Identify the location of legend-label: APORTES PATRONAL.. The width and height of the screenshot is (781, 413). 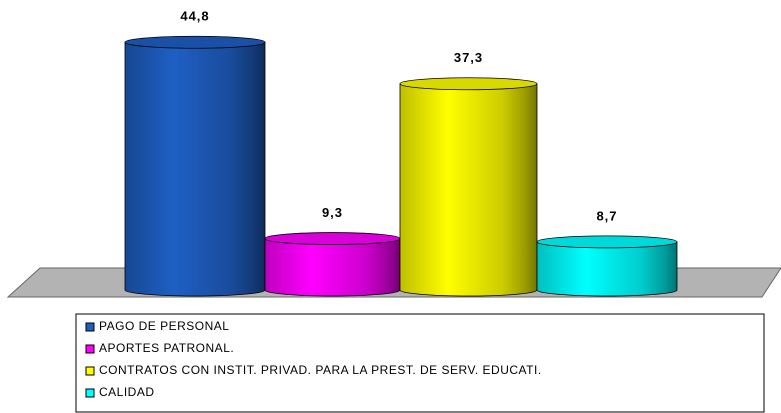
(166, 348).